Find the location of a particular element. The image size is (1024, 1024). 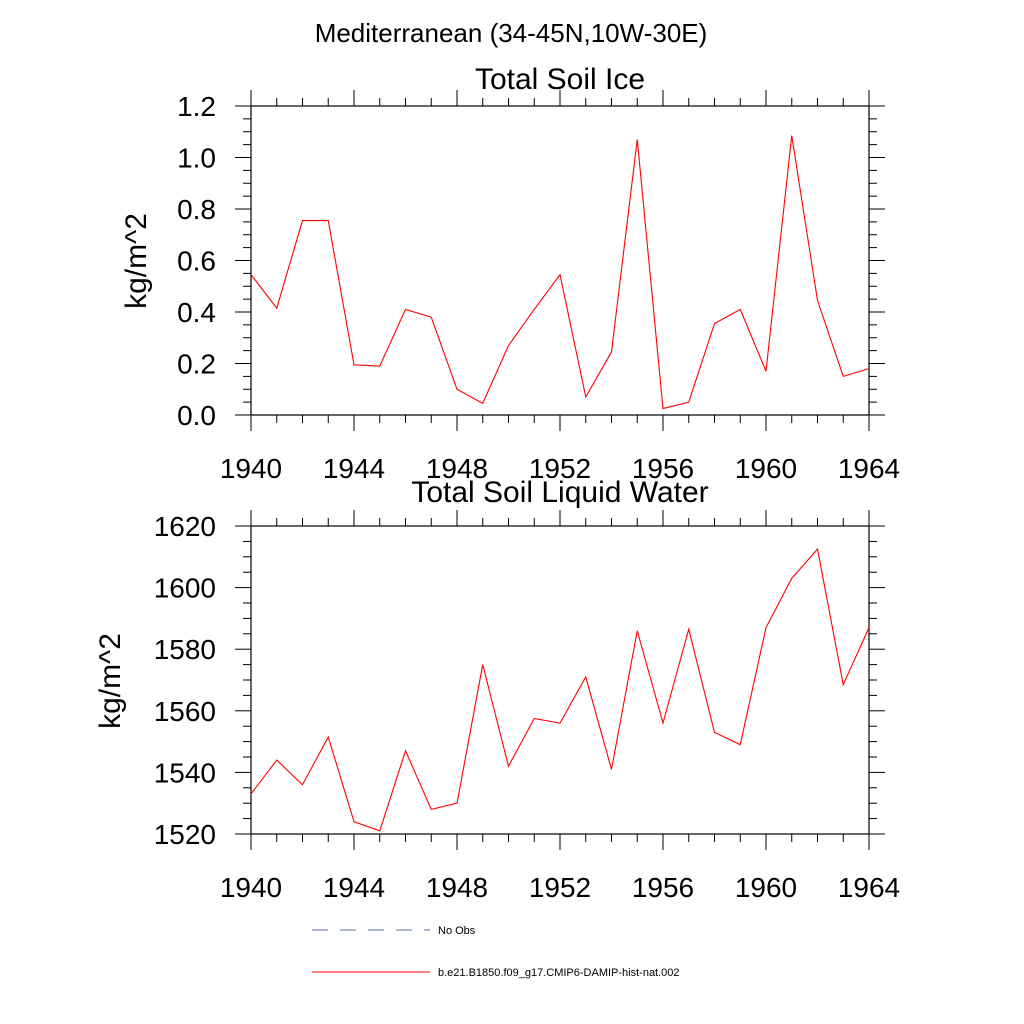

y-tick-label: 0.6 is located at coordinates (196, 261).